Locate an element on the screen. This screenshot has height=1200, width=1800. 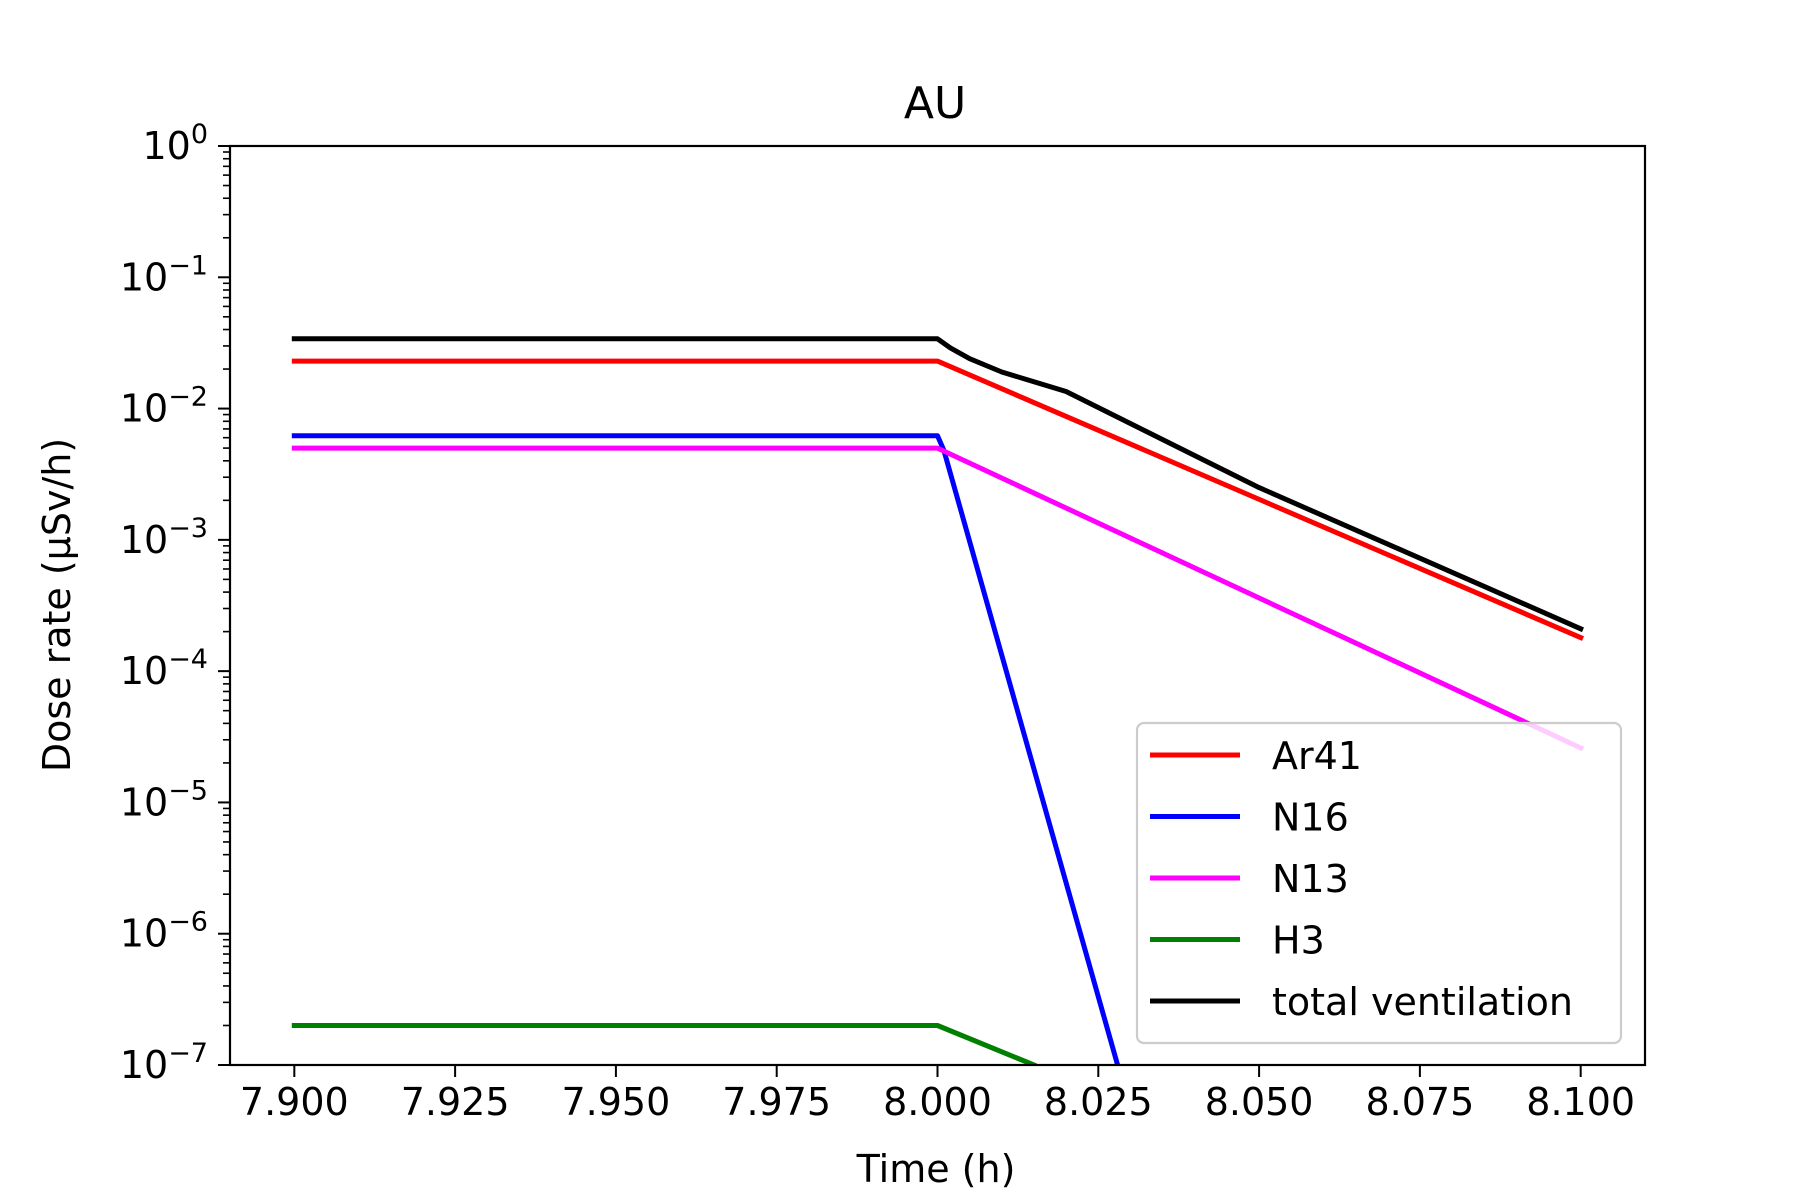
legend: Ar41 N16 N13 H3 total ventilation is located at coordinates (1379, 883).